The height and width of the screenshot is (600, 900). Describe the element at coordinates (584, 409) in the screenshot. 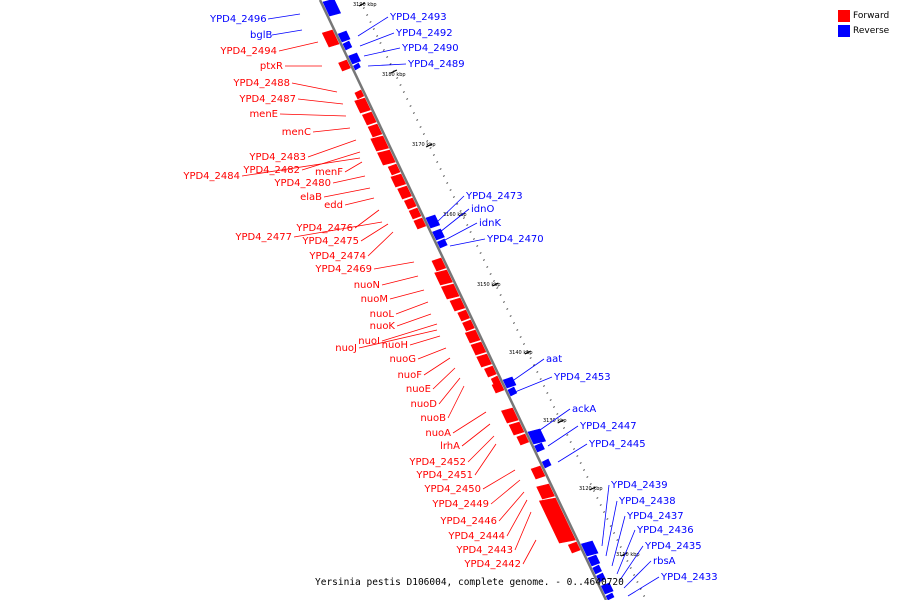

I see `reverse-gene-label: ackA` at that location.